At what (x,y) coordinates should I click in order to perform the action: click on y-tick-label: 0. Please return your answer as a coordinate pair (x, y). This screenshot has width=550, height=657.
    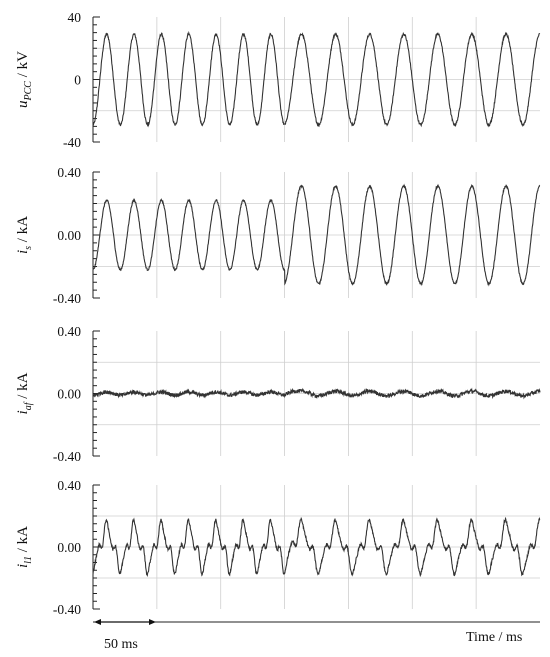
    Looking at the image, I should click on (77, 80).